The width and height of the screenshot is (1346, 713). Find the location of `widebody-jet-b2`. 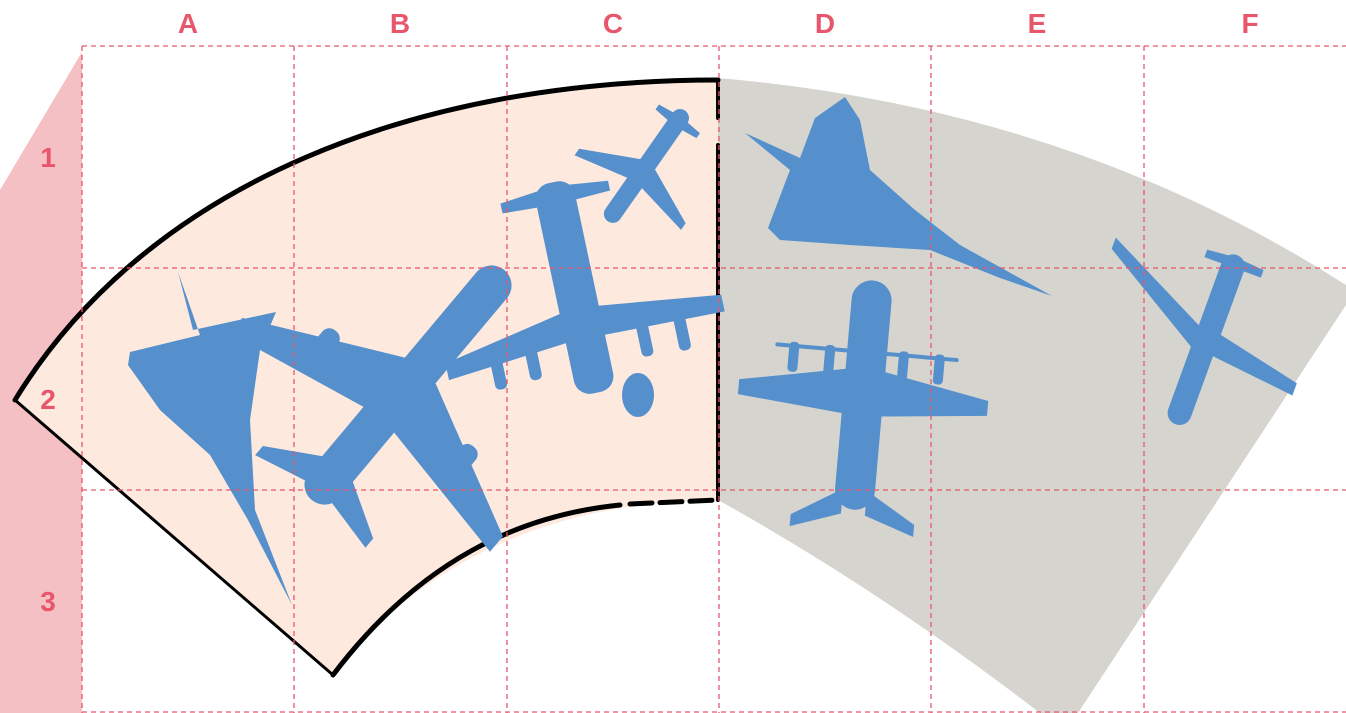

widebody-jet-b2 is located at coordinates (370, 408).